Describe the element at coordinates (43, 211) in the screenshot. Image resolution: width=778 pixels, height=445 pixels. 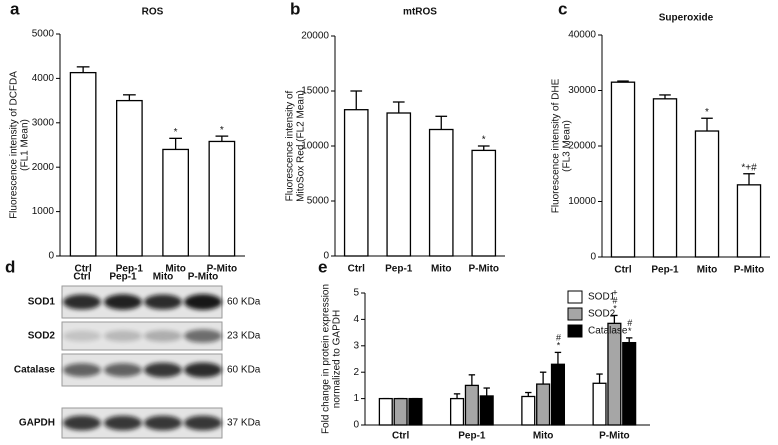
I see `y-tick-label: 1000` at that location.